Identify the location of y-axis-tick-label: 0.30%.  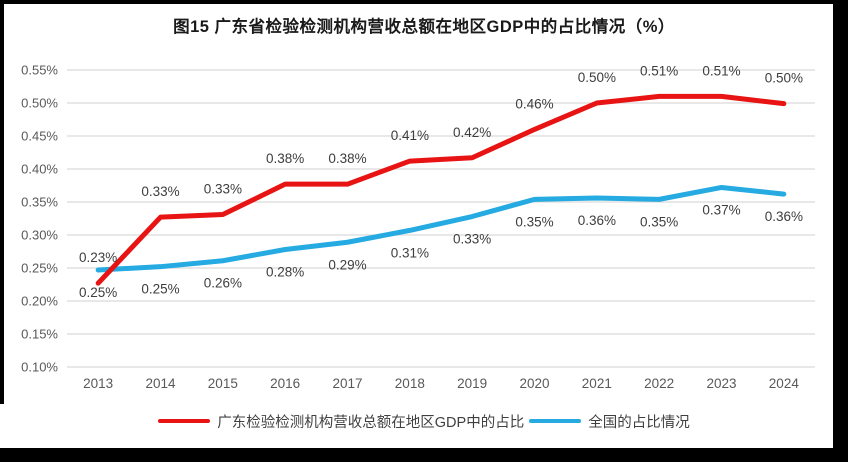
(39, 235).